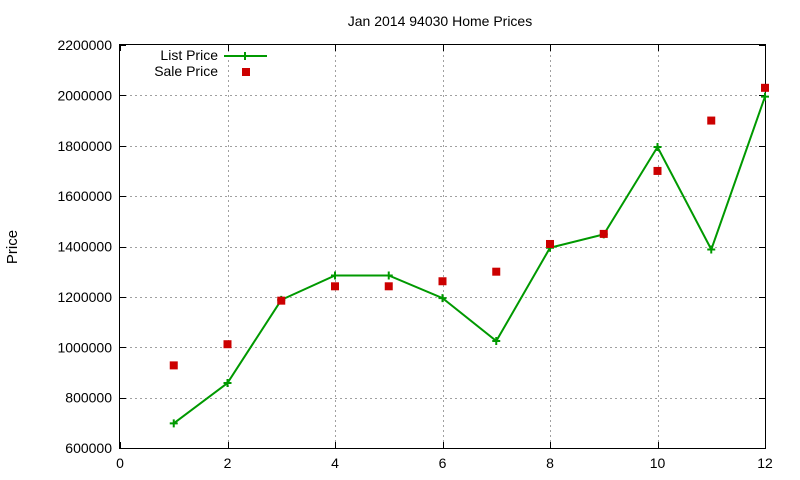 The image size is (800, 480). Describe the element at coordinates (440, 21) in the screenshot. I see `chart-title: Jan 2014 94030 Home Prices` at that location.